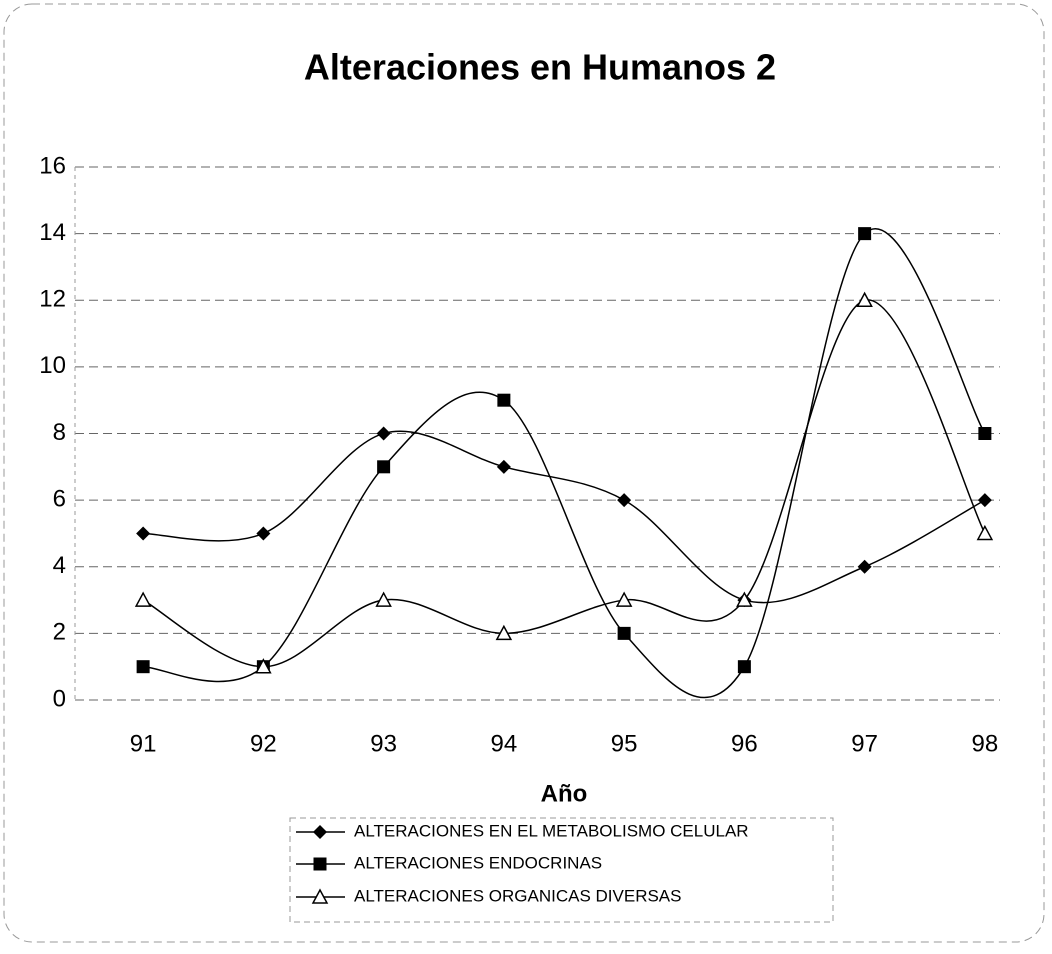 This screenshot has height=954, width=1052. Describe the element at coordinates (864, 743) in the screenshot. I see `x-tick-label: 97` at that location.